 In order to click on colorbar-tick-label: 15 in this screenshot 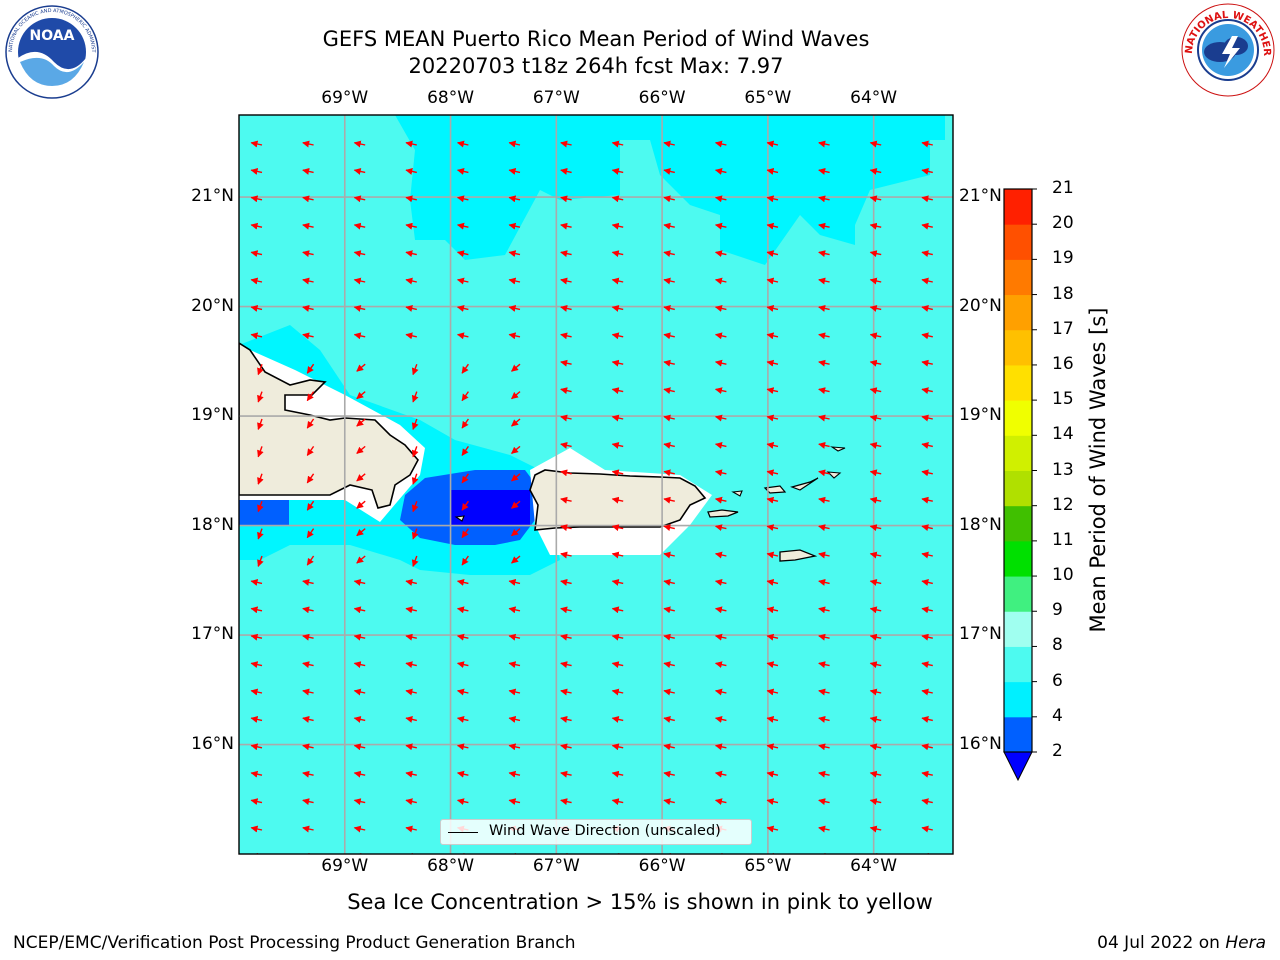, I will do `click(1063, 399)`.